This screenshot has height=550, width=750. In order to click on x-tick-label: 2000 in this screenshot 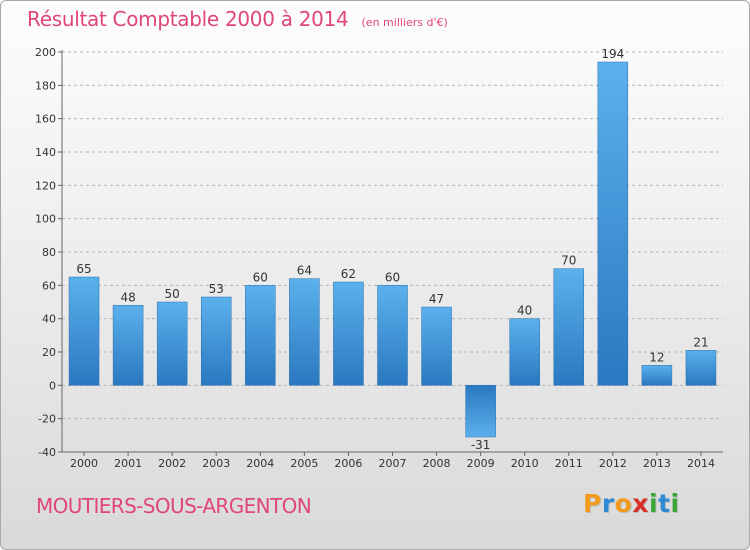, I will do `click(84, 463)`.